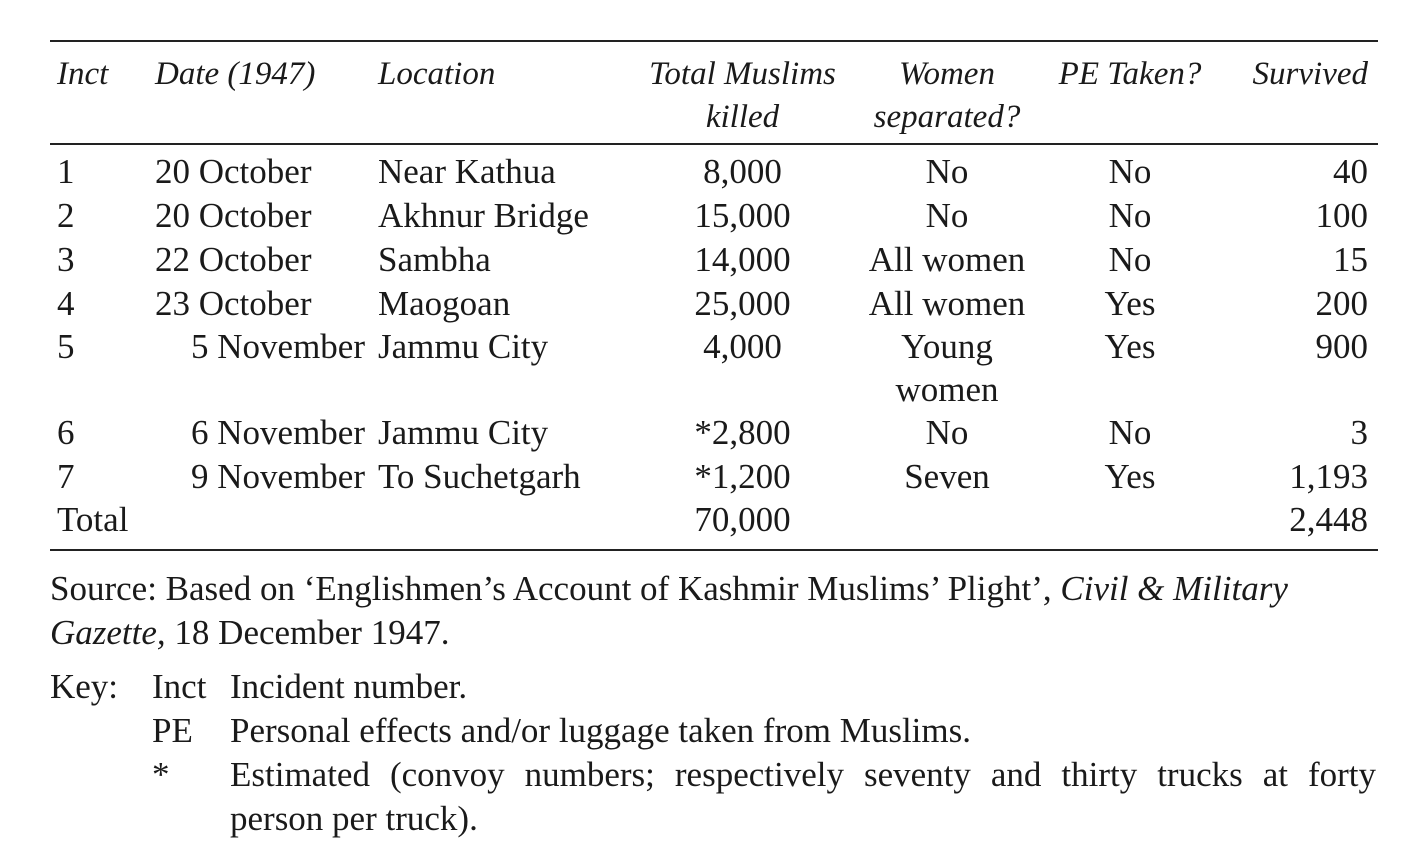 This screenshot has width=1426, height=850. I want to click on table-header-rule, so click(714, 144).